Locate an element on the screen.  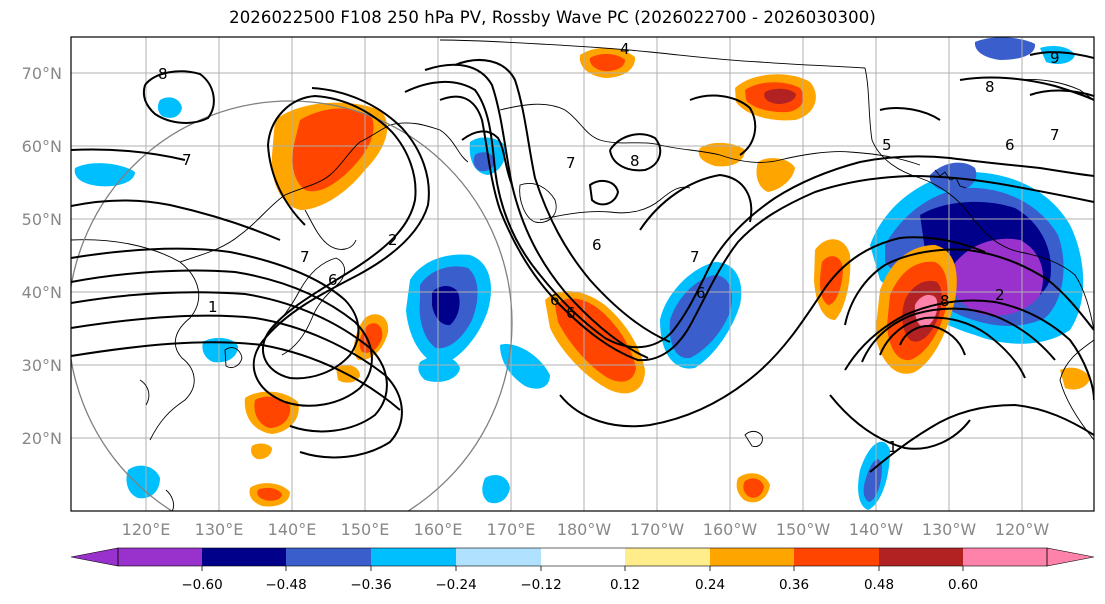
colorbar-tick-label: 0.24 is located at coordinates (710, 585).